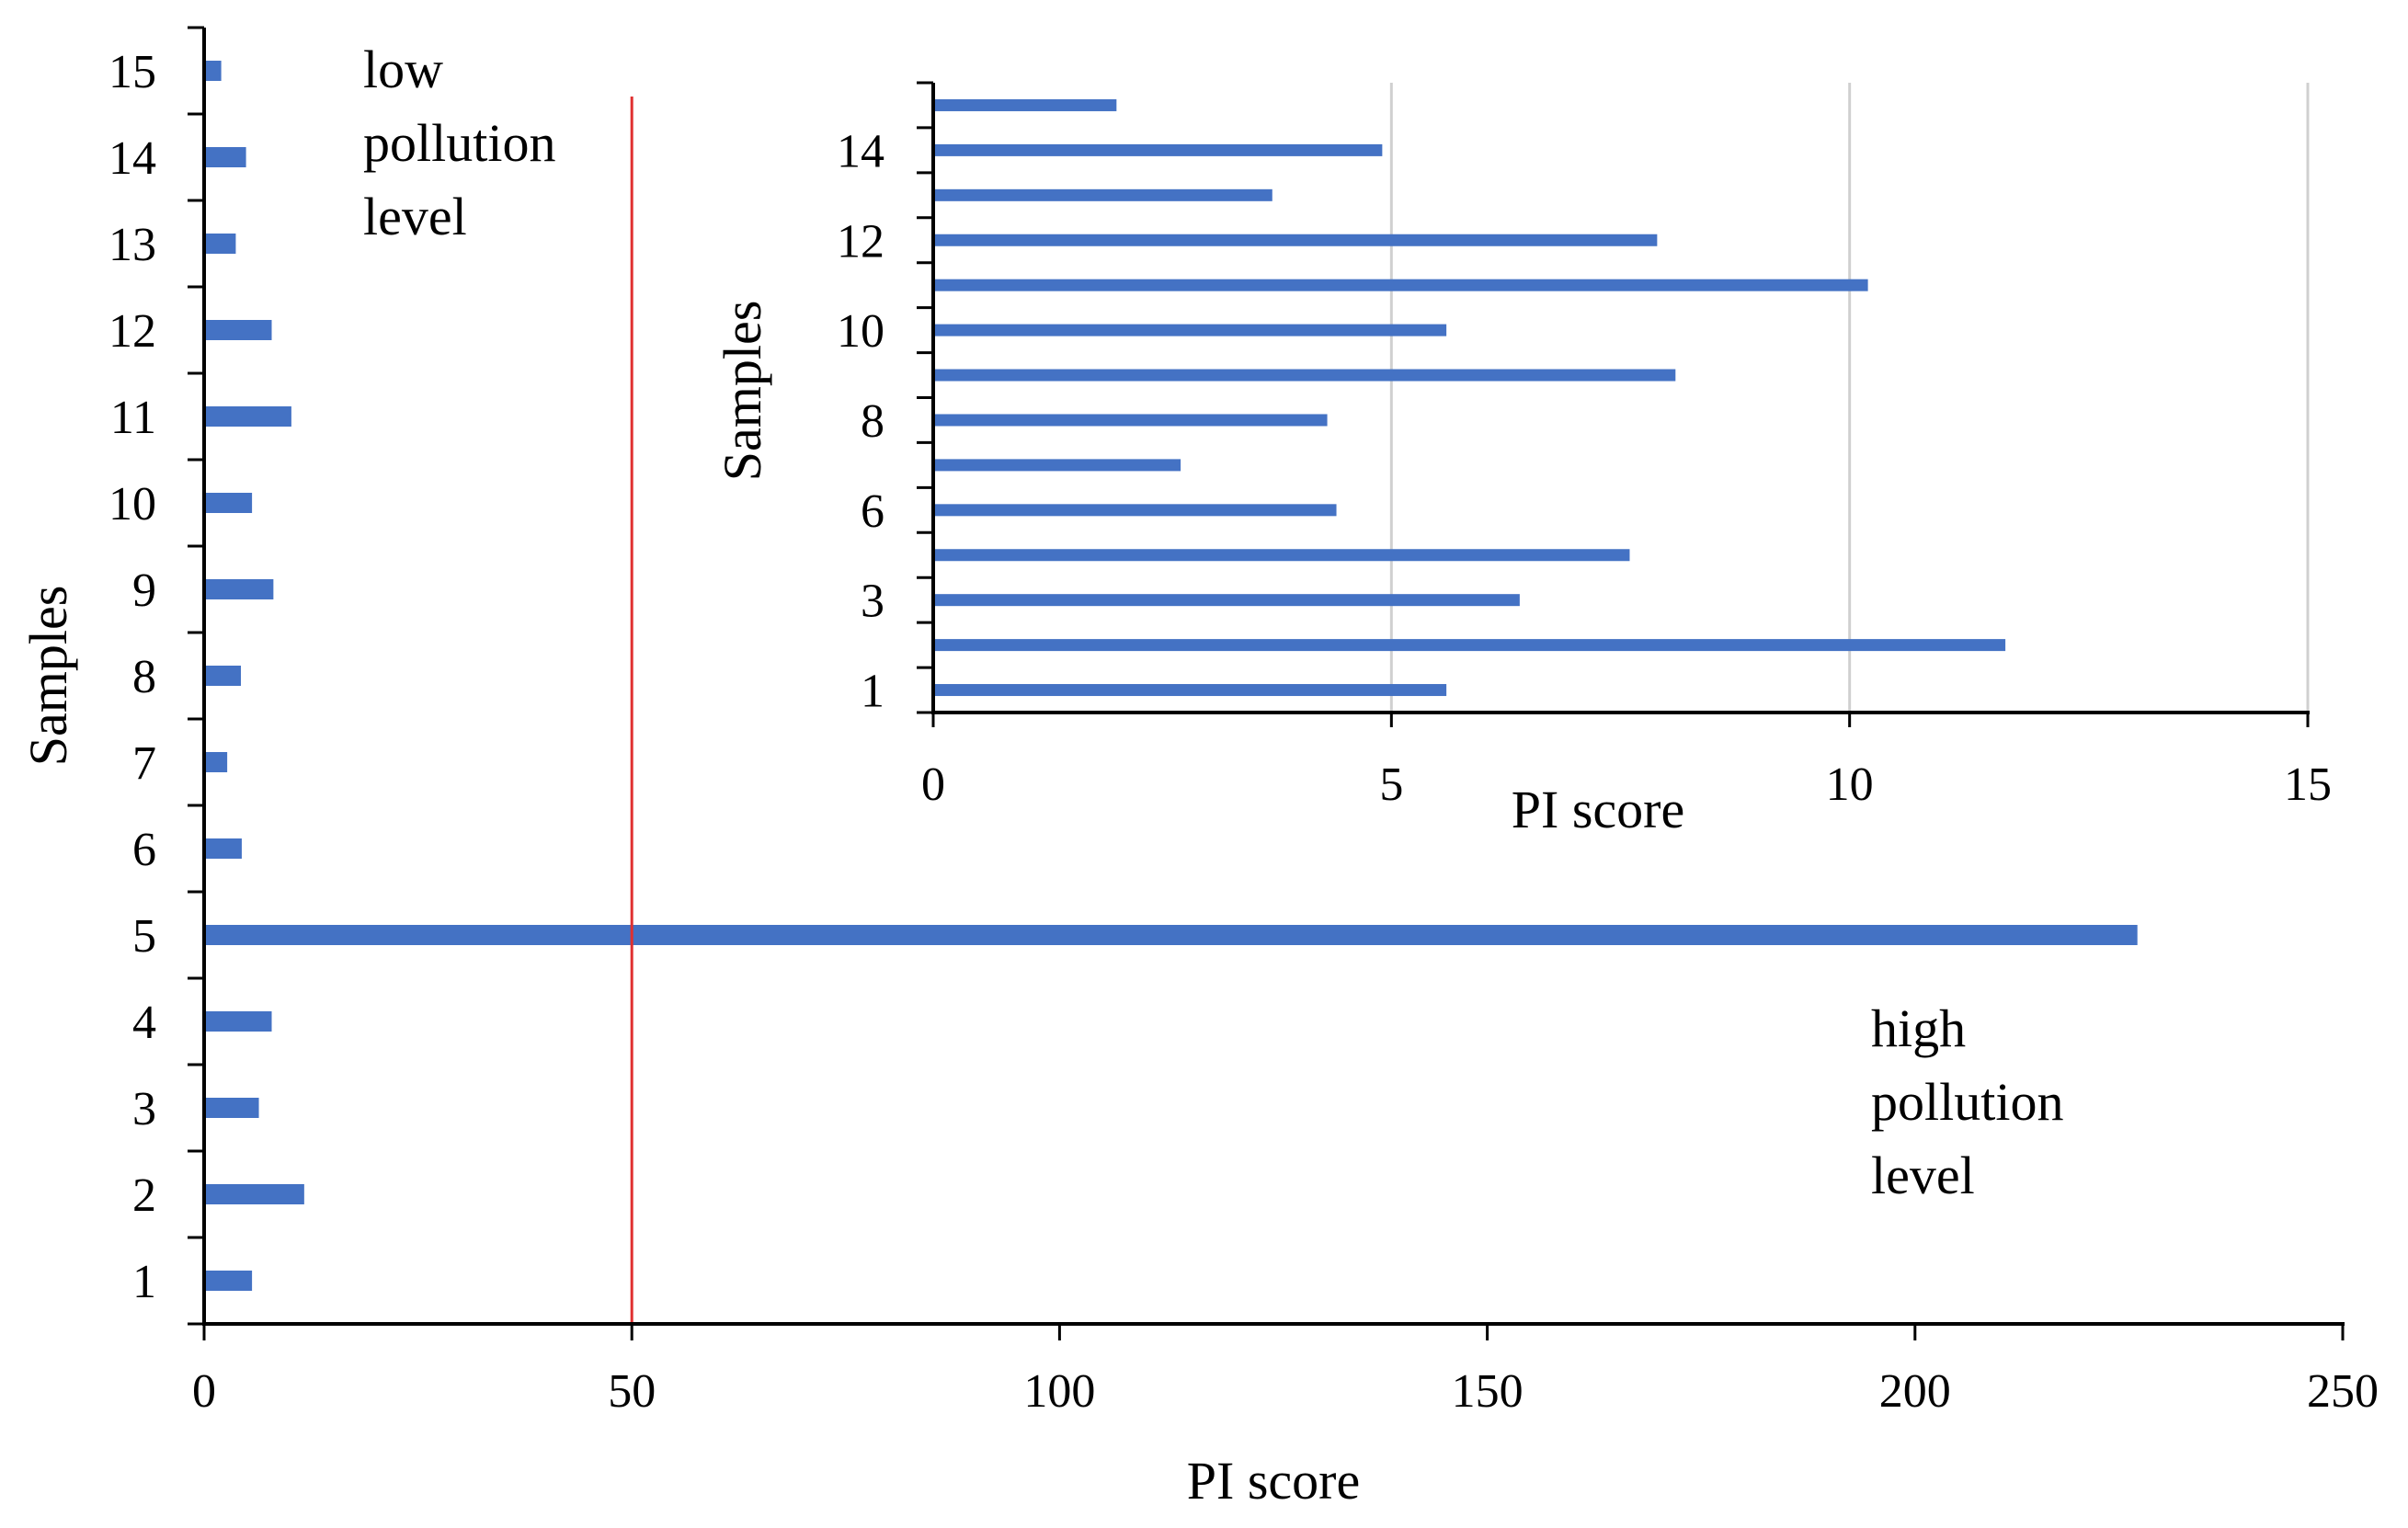 The image size is (2408, 1528). Describe the element at coordinates (132, 158) in the screenshot. I see `y-tick-label: 14` at that location.